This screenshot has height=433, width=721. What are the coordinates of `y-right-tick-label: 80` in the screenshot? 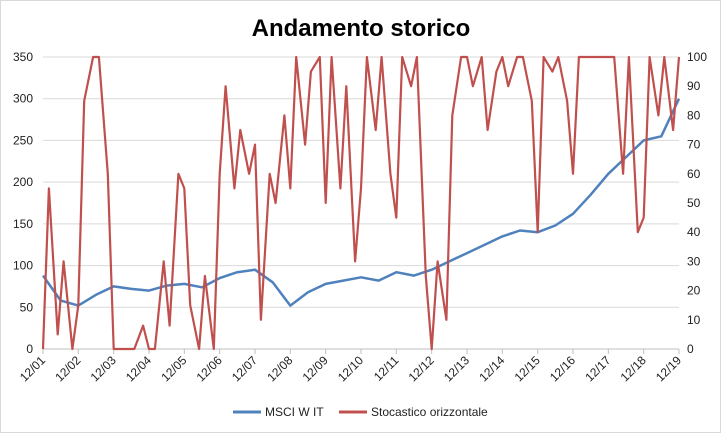 It's located at (694, 115).